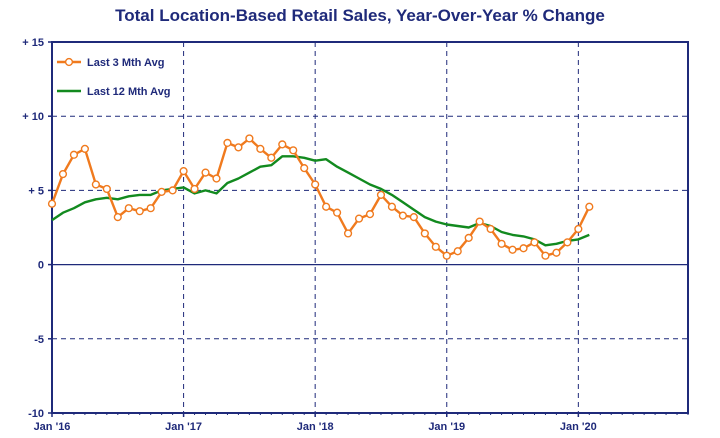 Image resolution: width=720 pixels, height=438 pixels. Describe the element at coordinates (52, 427) in the screenshot. I see `x-tick-label: Jan '16` at that location.